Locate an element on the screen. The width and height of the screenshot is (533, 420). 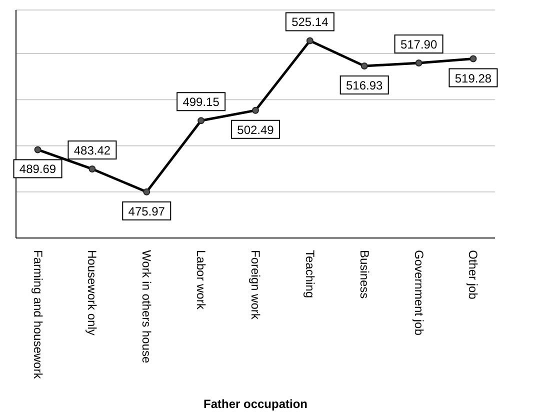
data-label: 489.69 is located at coordinates (37, 169).